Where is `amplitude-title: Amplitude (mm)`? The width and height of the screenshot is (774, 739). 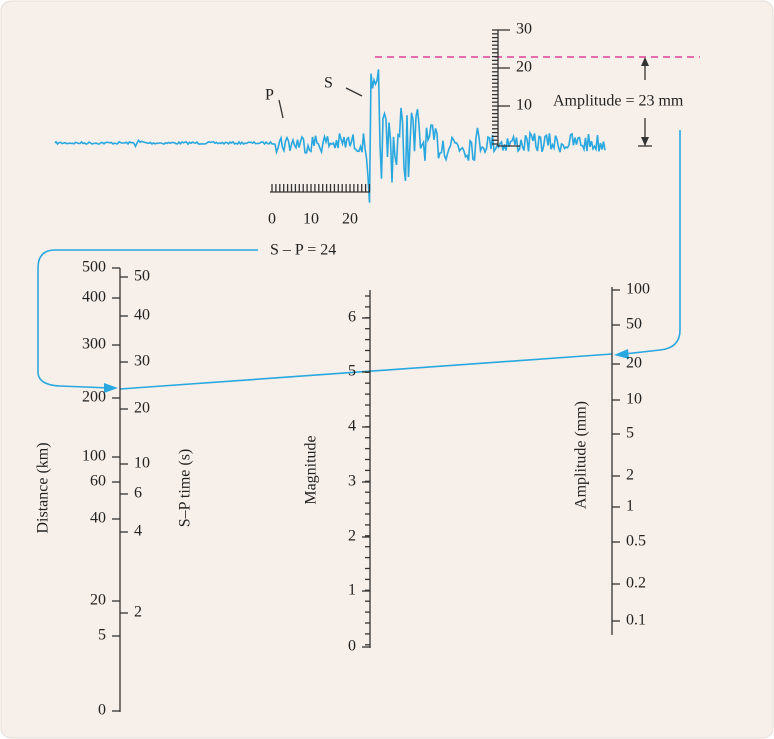 amplitude-title: Amplitude (mm) is located at coordinates (581, 455).